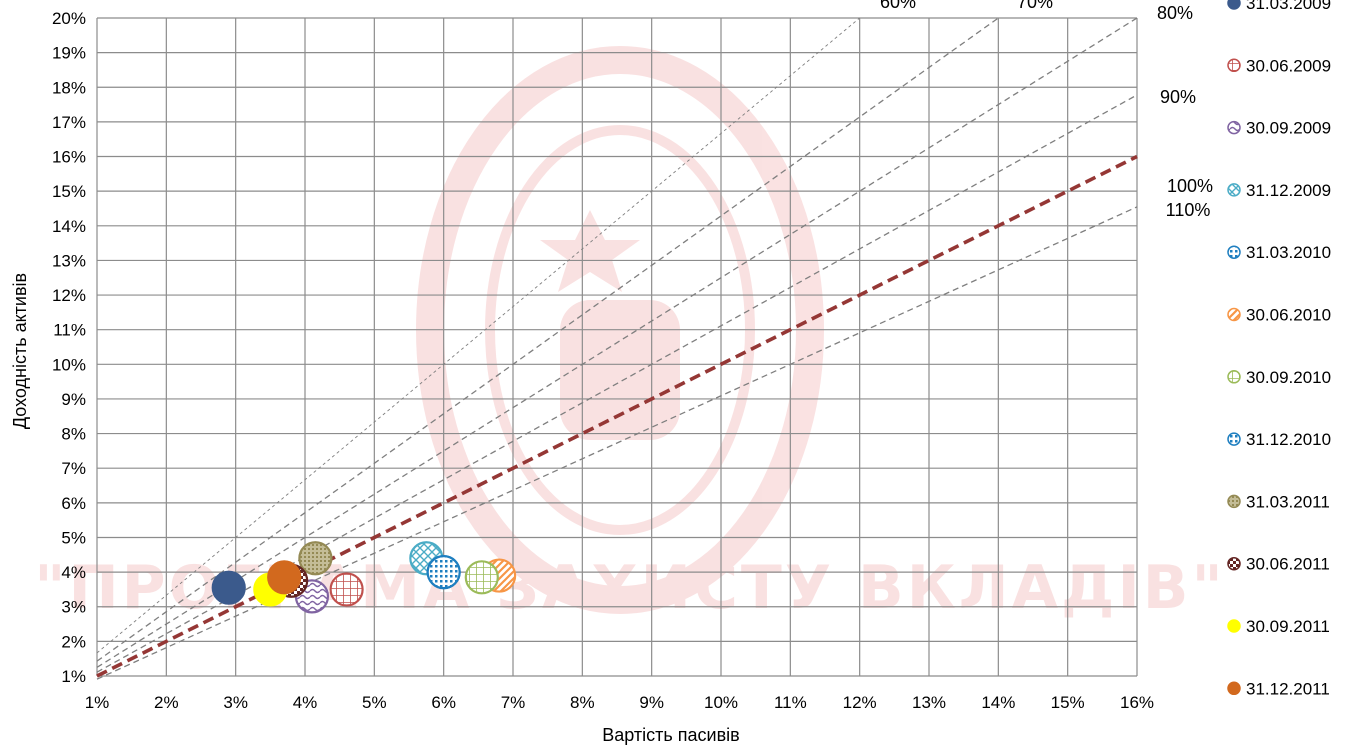 The height and width of the screenshot is (747, 1359). I want to click on legend-entry-label: 30.06.2009, so click(1288, 65).